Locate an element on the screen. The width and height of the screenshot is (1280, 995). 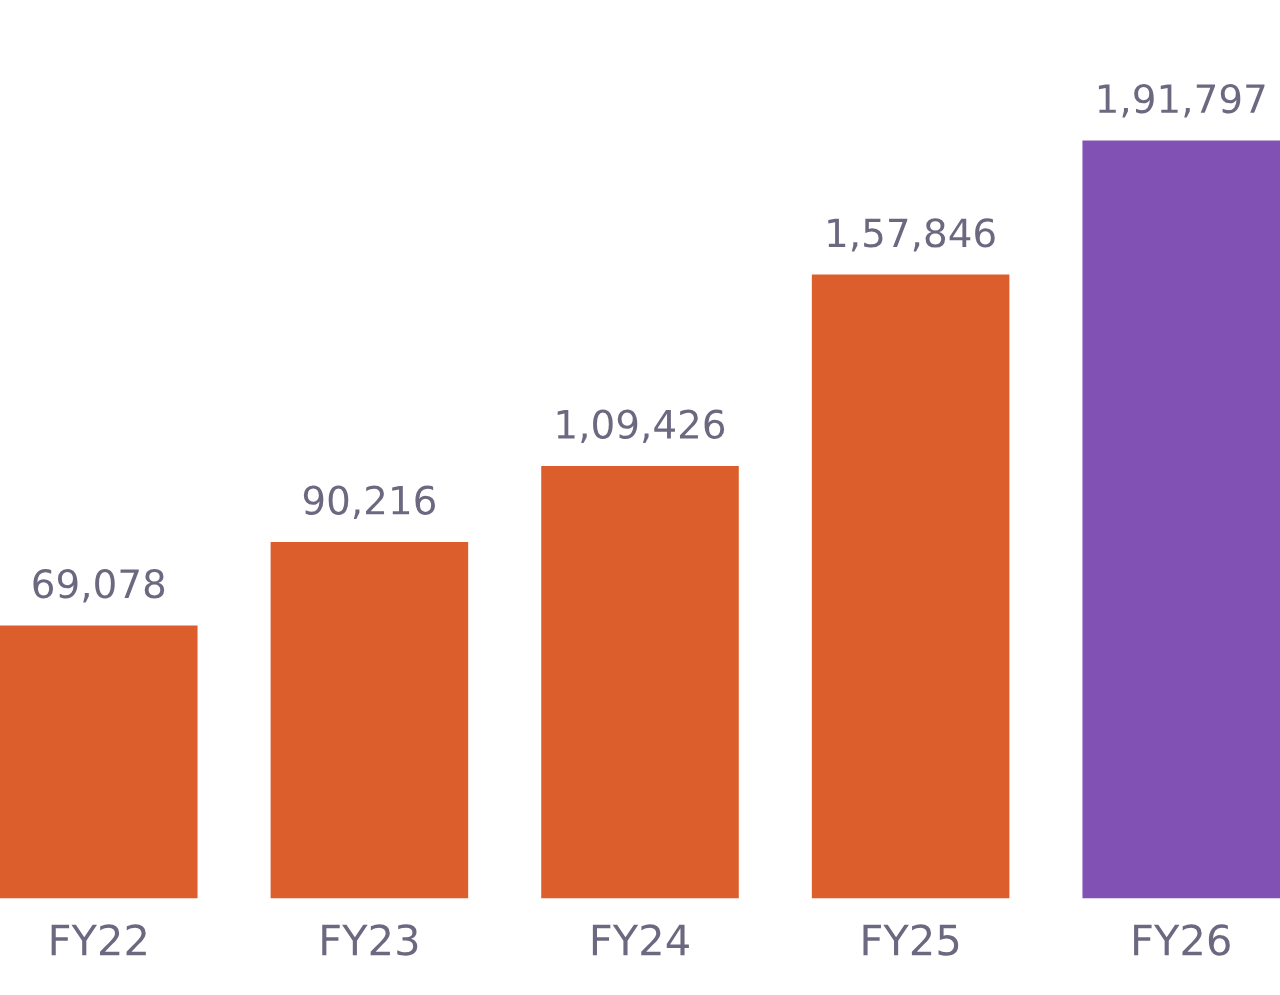
data-label: 90,216 is located at coordinates (369, 502).